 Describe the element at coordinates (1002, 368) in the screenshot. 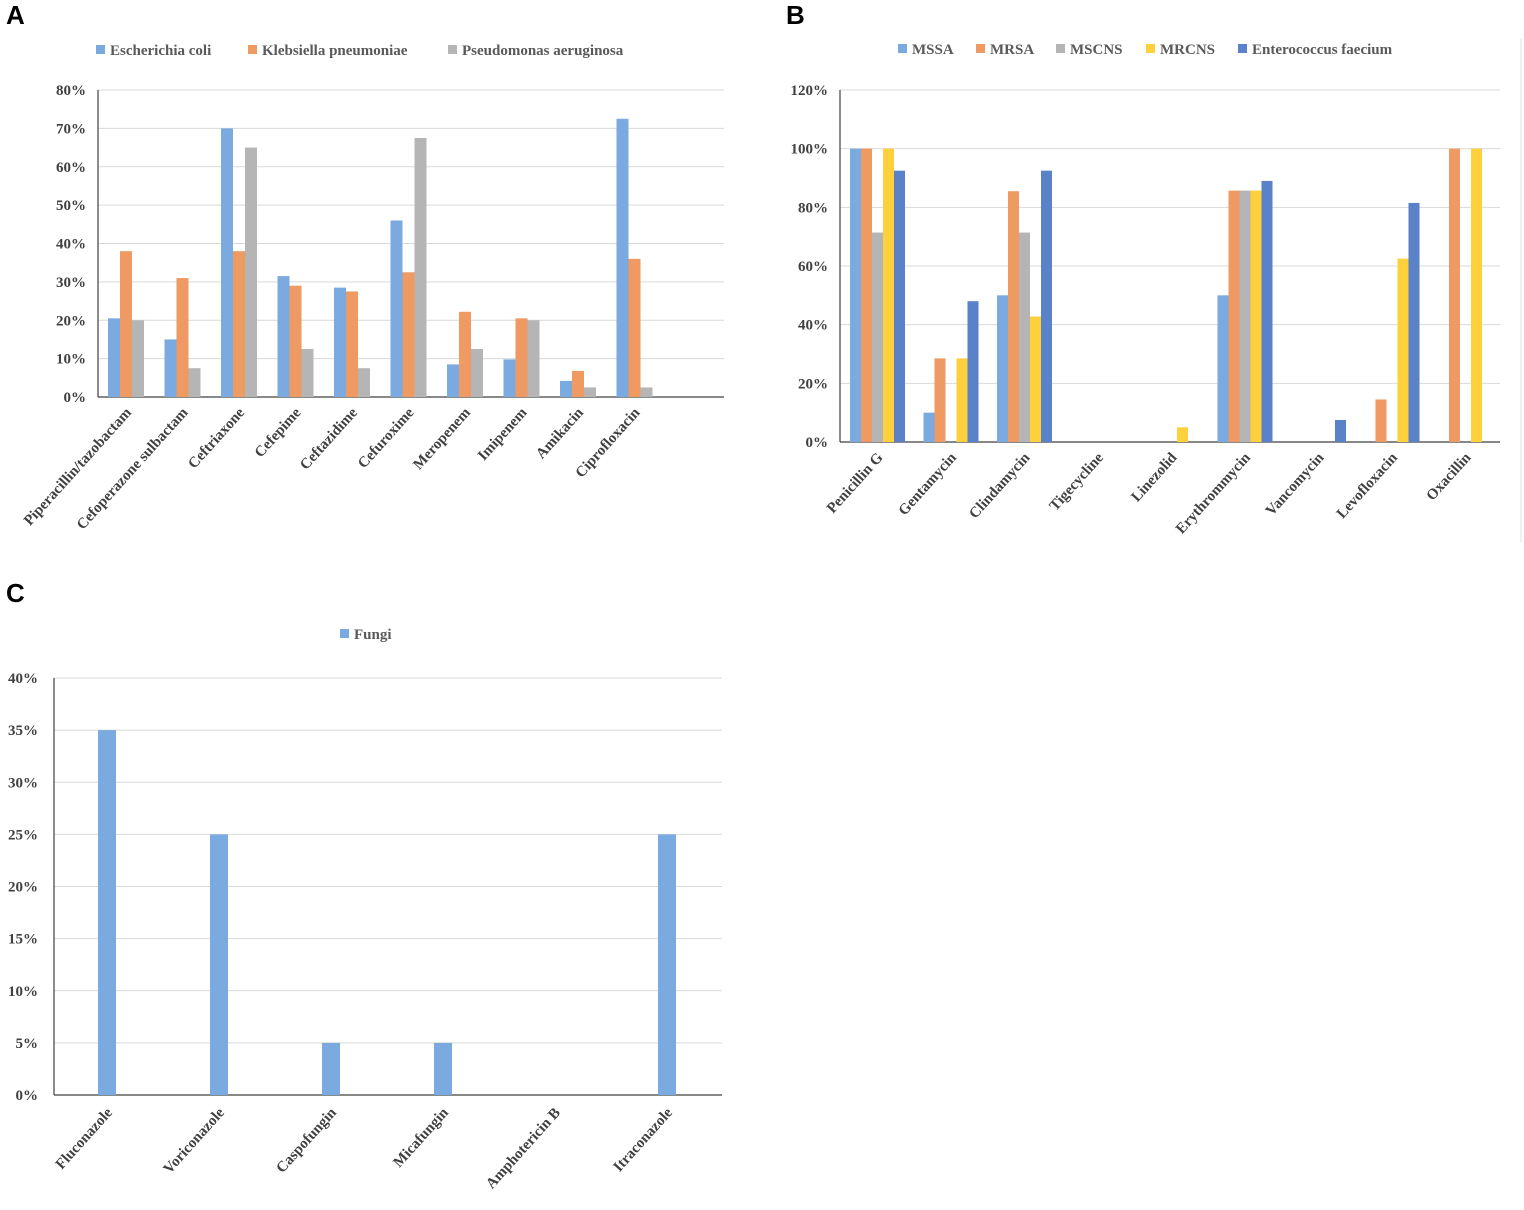

I see `chart-b-bar-mssa-clindamycin` at that location.